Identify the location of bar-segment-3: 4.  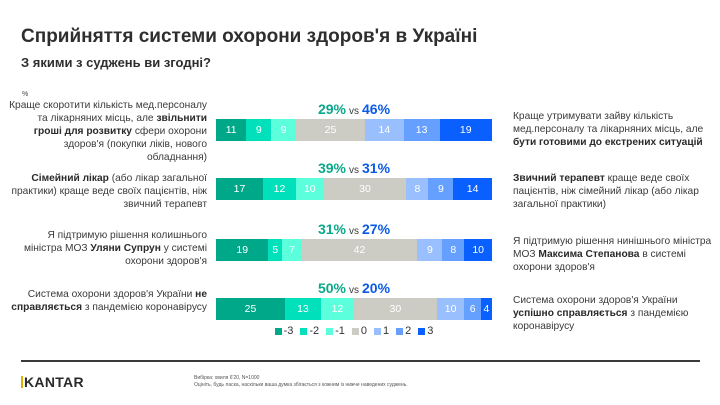
(486, 309).